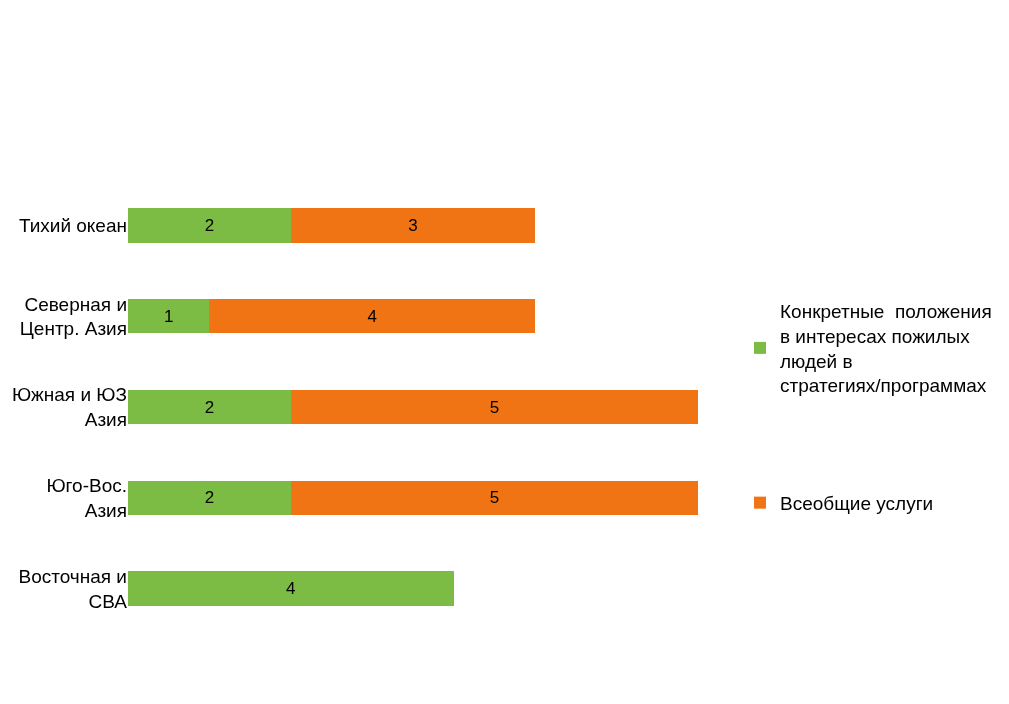 The image size is (1009, 704). I want to click on y-tick-label: Южная и ЮЗ Азия, so click(69, 407).